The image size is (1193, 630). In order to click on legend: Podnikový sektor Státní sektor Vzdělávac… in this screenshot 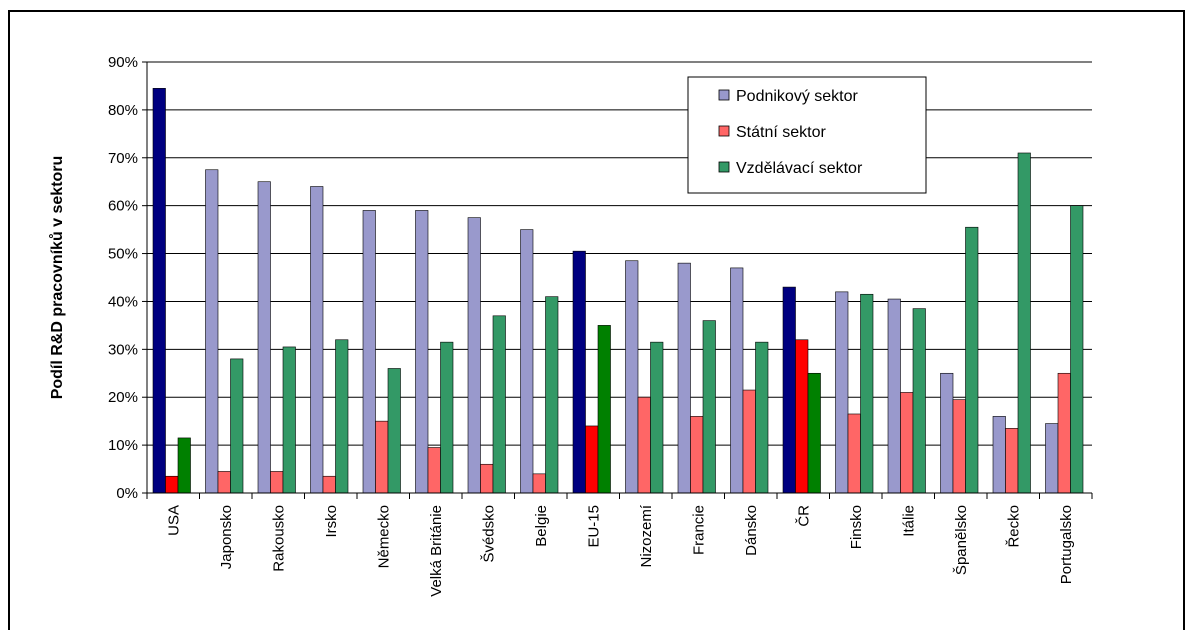, I will do `click(807, 135)`.